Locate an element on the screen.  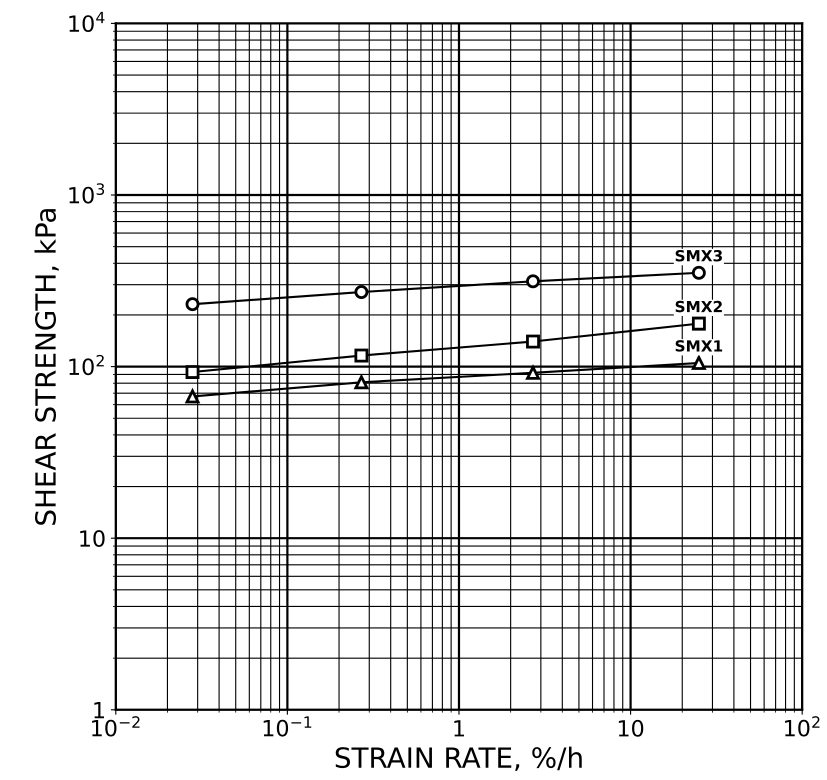
x-tick-label: 10 is located at coordinates (631, 728).